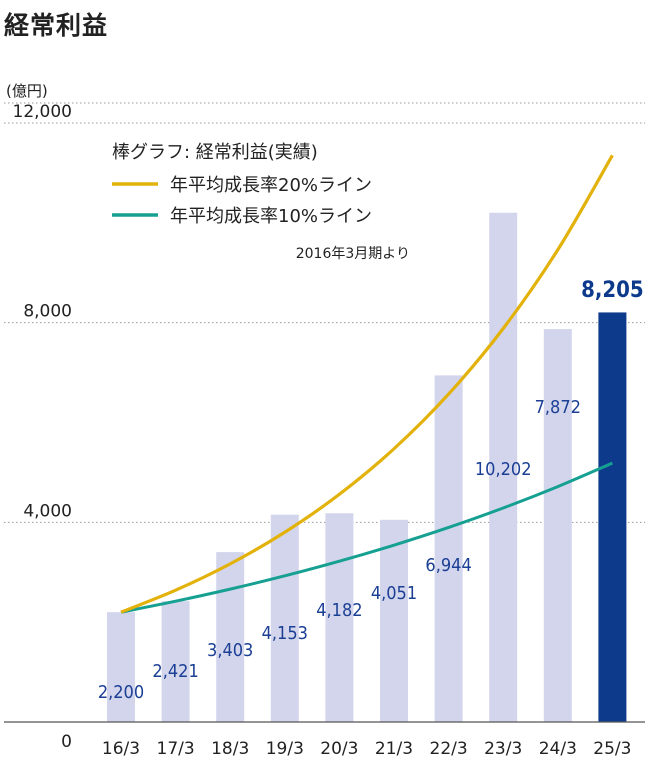 The image size is (658, 760). Describe the element at coordinates (339, 610) in the screenshot. I see `value-label-4: 4,182` at that location.